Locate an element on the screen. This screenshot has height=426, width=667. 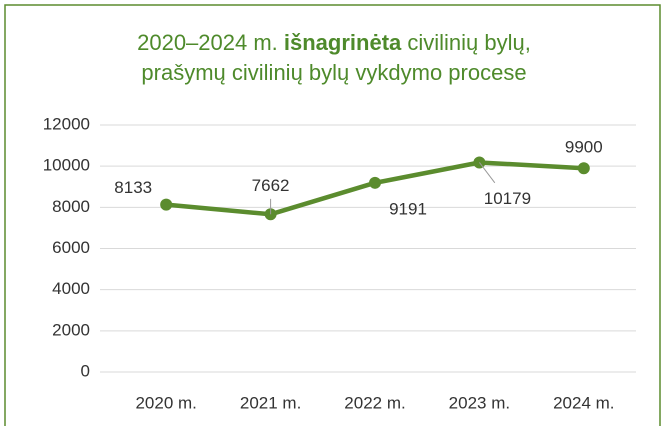
data-label: 9900 is located at coordinates (584, 147).